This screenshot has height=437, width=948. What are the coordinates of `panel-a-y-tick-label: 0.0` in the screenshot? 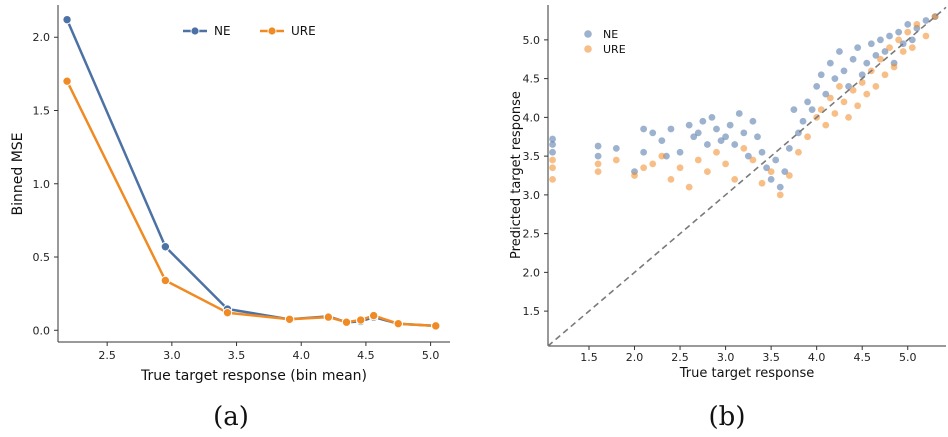 It's located at (42, 330).